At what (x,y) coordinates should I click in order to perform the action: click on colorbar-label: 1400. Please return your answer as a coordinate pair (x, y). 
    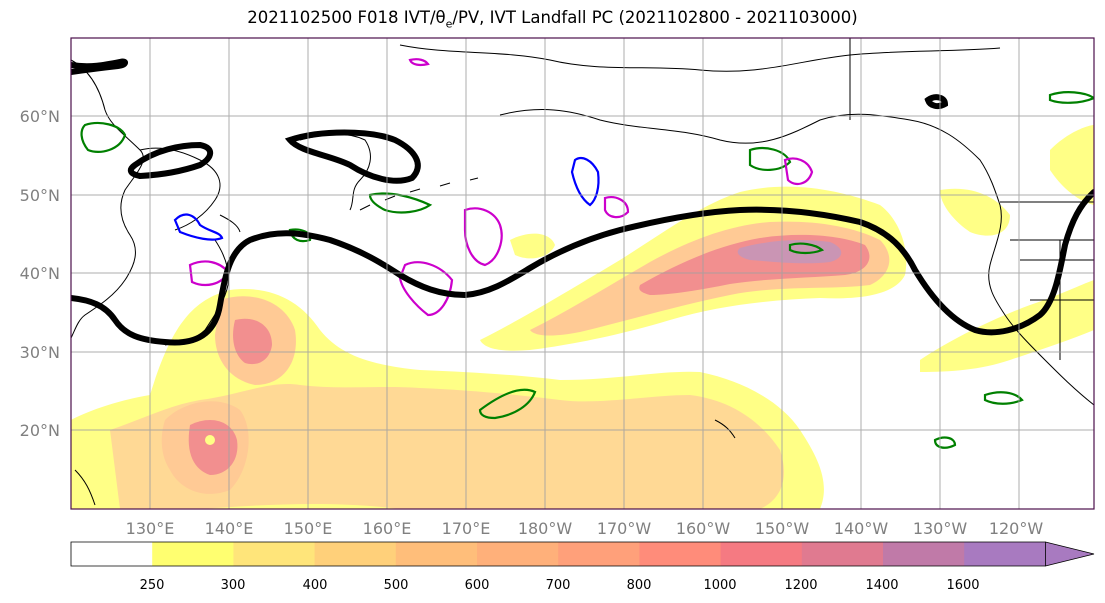
    Looking at the image, I should click on (881, 585).